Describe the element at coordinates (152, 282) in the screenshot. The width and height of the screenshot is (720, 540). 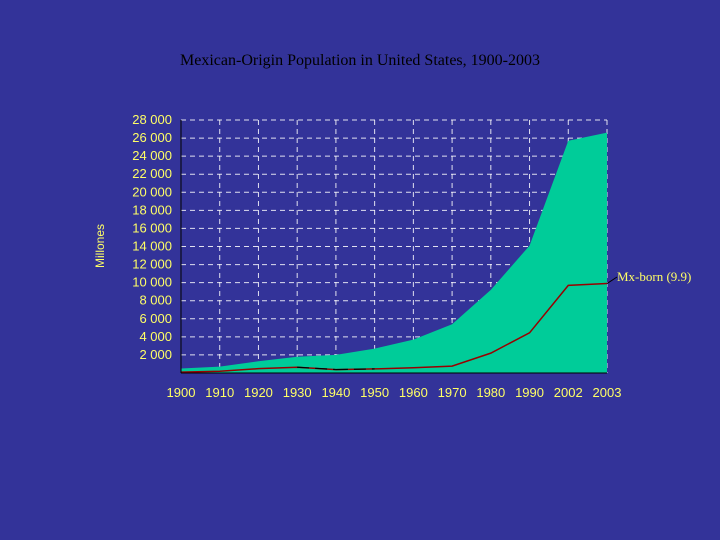
I see `y-tick-label-10000: 10 000` at that location.